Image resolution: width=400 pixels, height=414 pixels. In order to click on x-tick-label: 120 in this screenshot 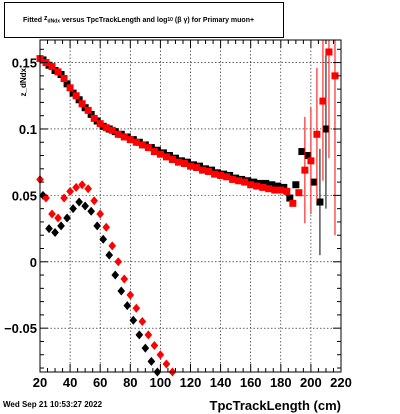, I will do `click(191, 382)`.